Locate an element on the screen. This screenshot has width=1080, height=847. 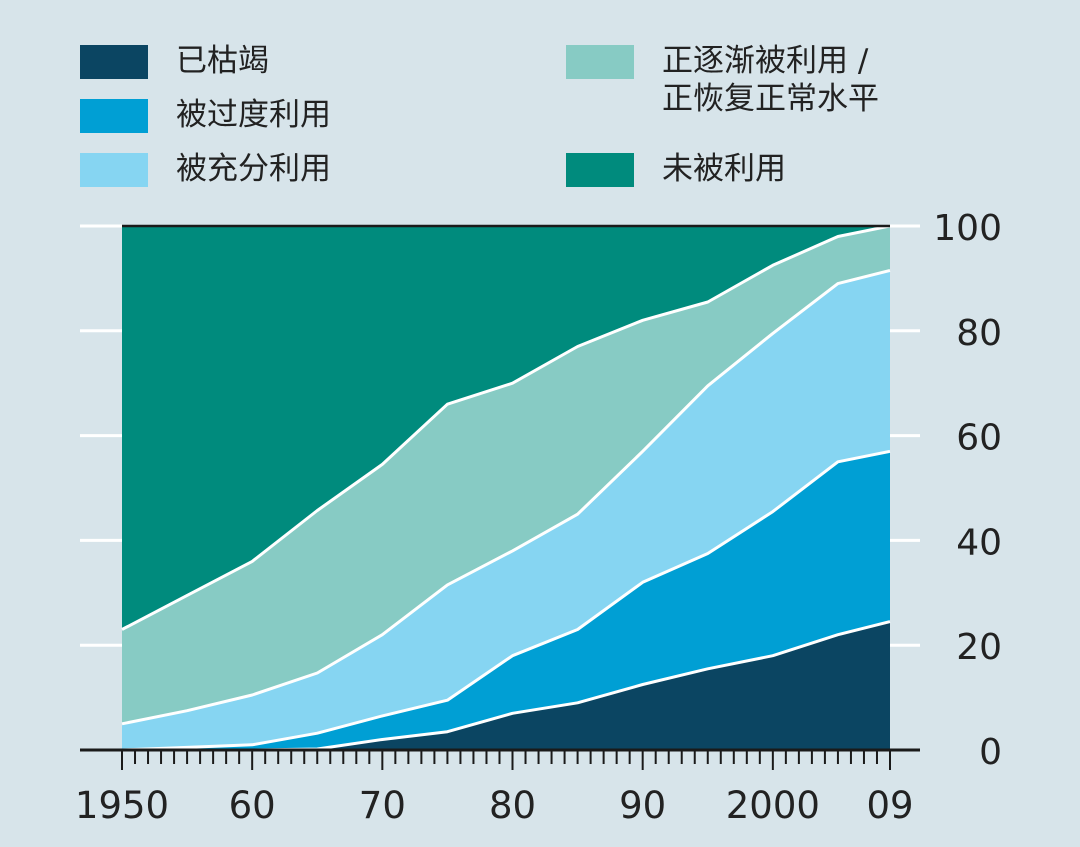
y-tick-label: 40 is located at coordinates (979, 542).